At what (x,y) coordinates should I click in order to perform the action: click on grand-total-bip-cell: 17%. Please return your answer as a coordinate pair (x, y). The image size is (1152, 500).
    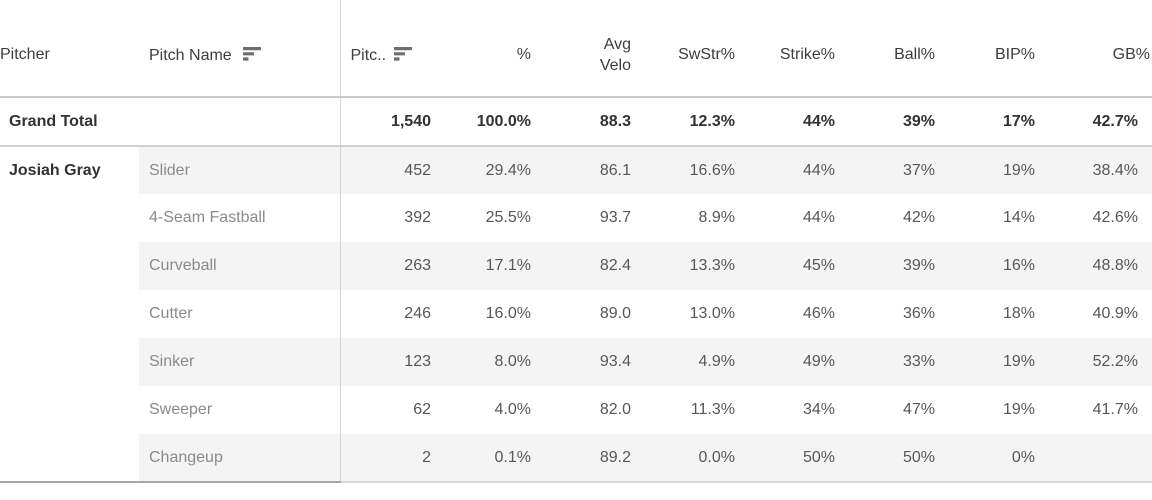
    Looking at the image, I should click on (987, 122).